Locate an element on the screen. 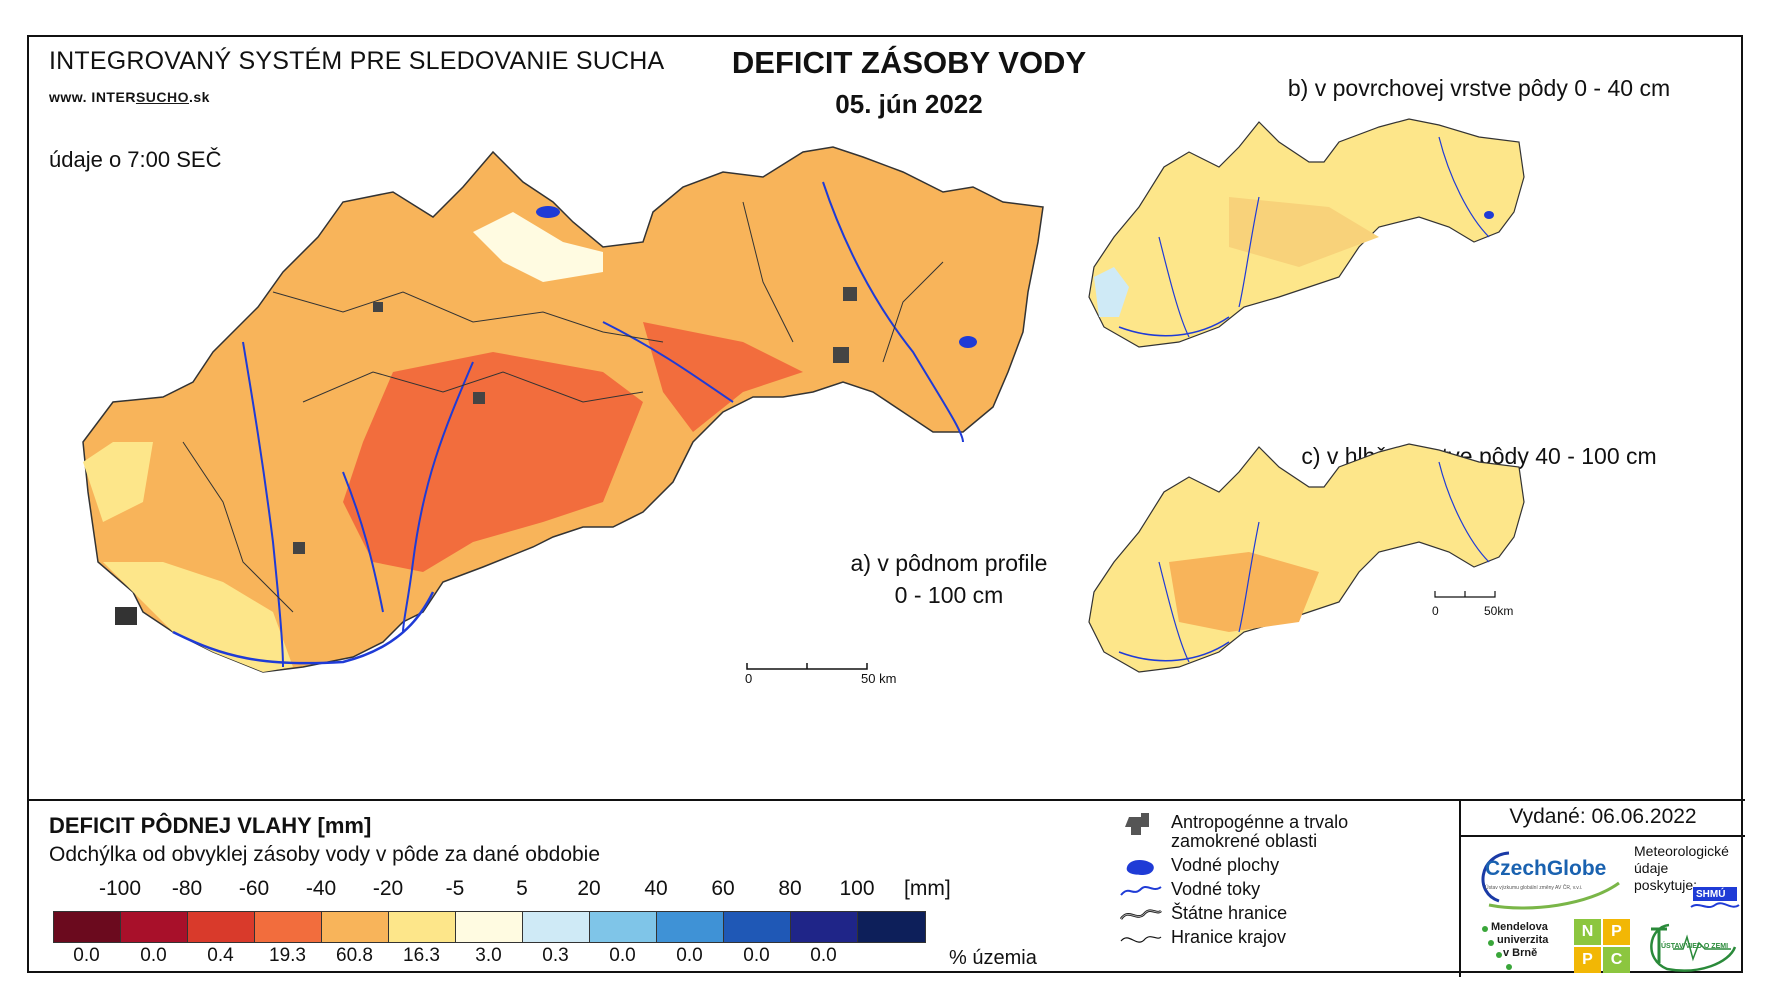  legend-percent: 16.3 is located at coordinates (421, 955).